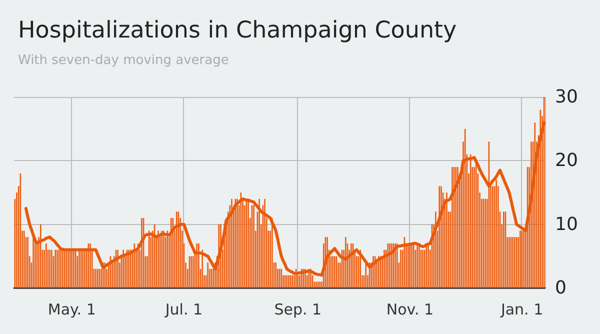  What do you see at coordinates (410, 309) in the screenshot?
I see `x-tick-label: Nov. 1` at bounding box center [410, 309].